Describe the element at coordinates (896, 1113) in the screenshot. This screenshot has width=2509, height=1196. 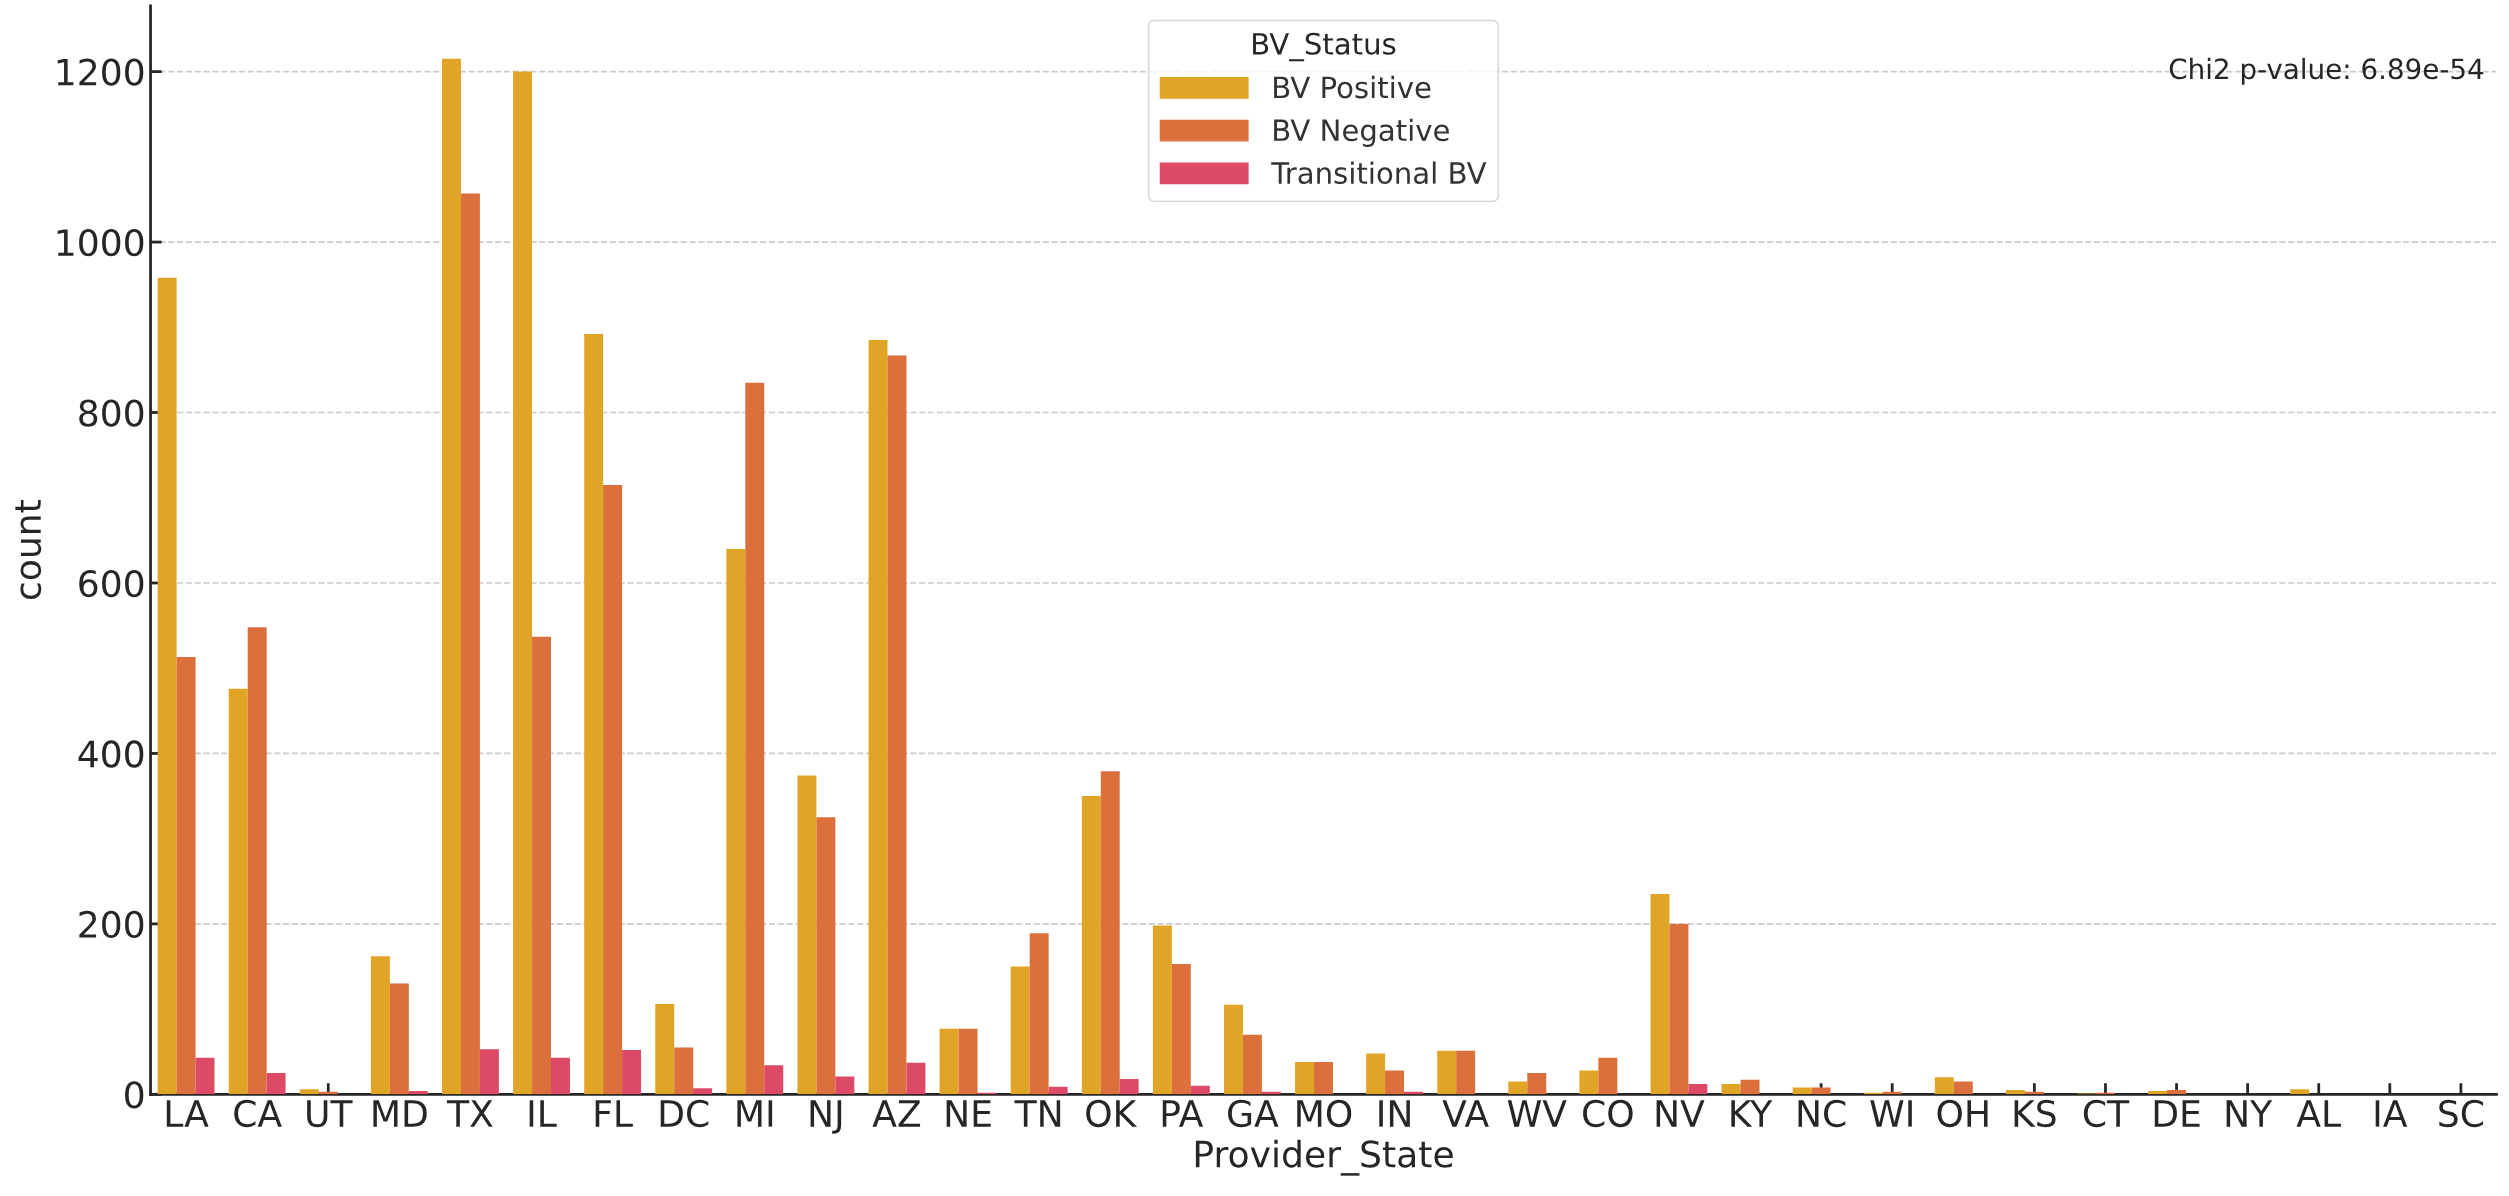
I see `x-tick-label: AZ` at that location.